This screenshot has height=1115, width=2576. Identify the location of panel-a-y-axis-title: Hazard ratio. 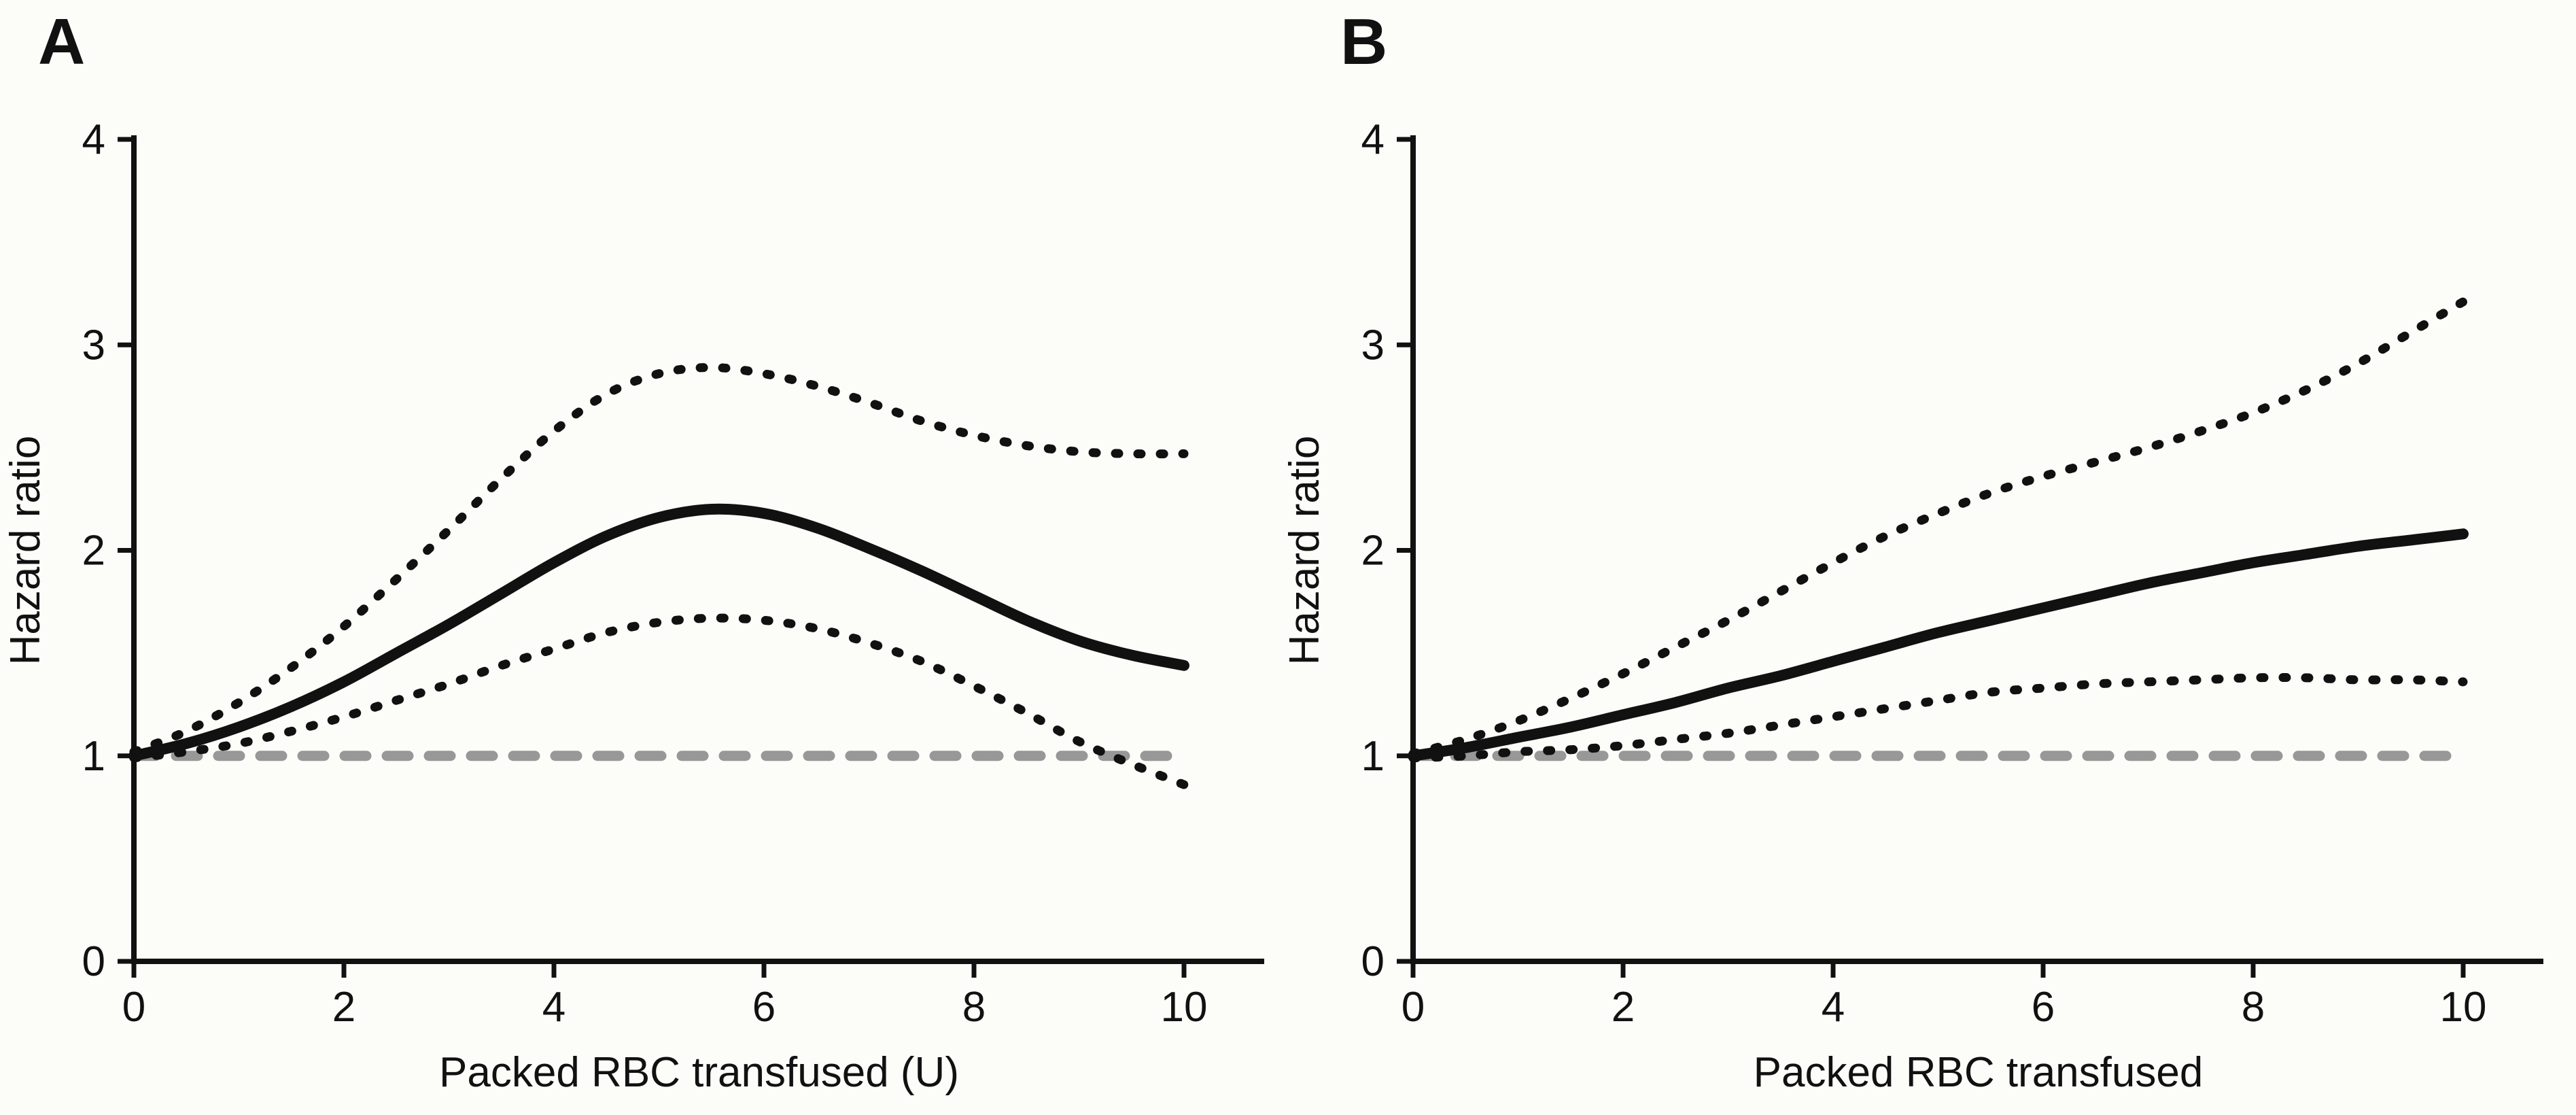
(25, 551).